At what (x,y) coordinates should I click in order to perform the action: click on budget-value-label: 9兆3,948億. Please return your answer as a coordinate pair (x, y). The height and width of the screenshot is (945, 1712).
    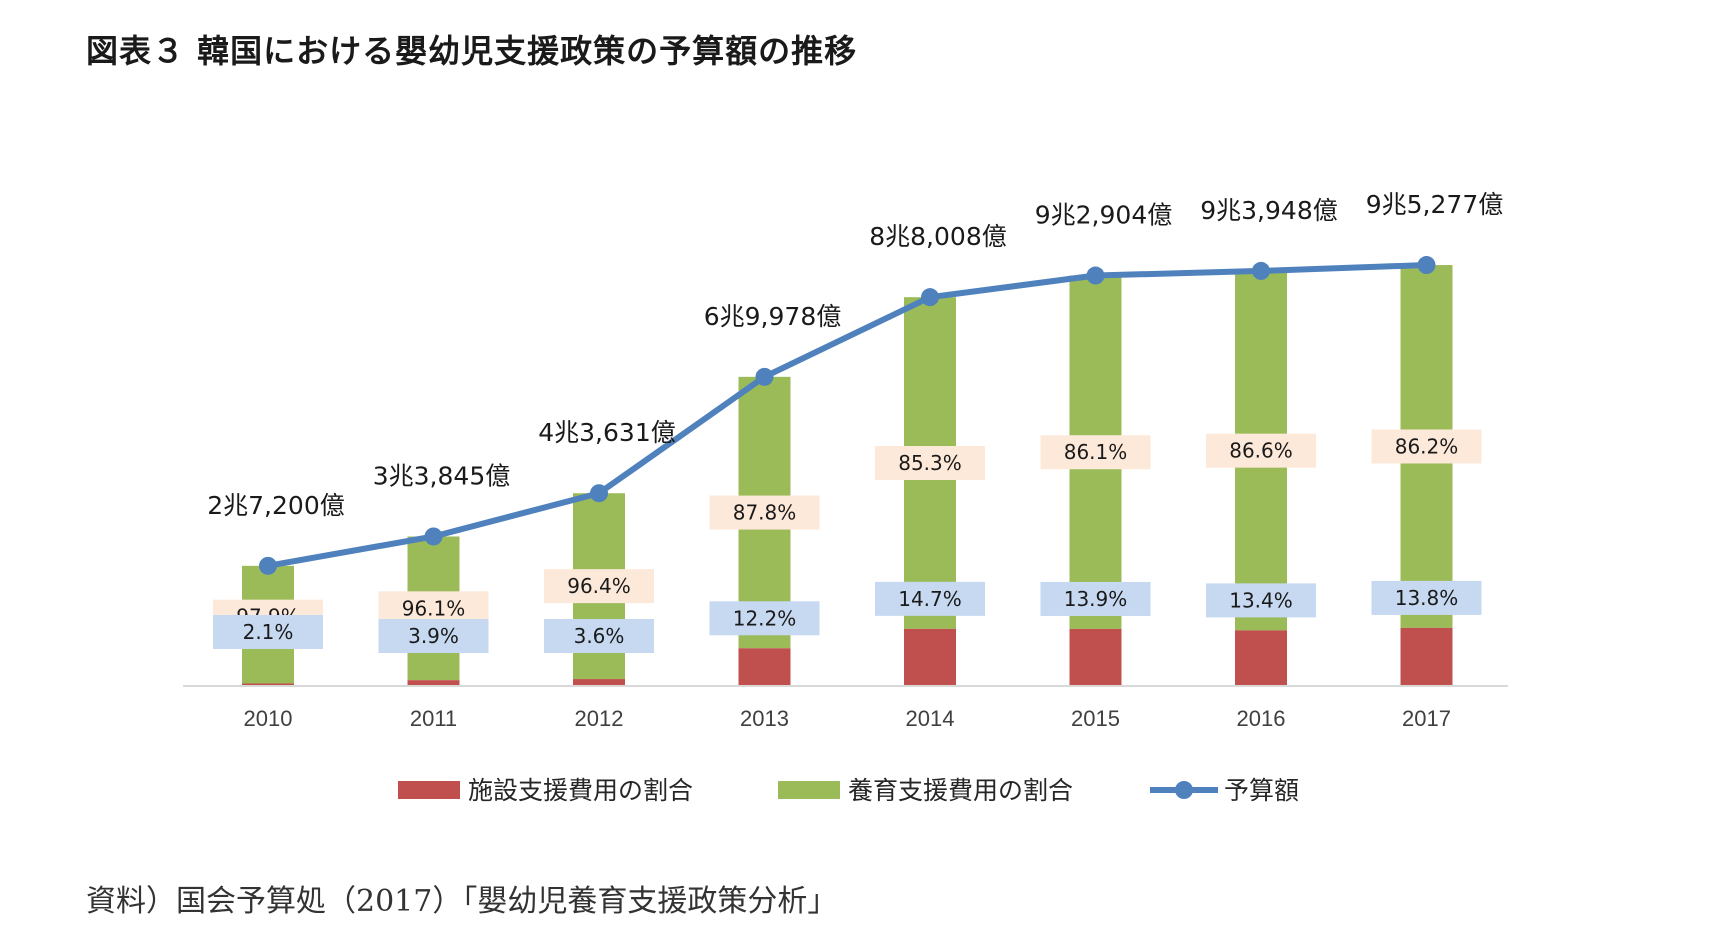
    Looking at the image, I should click on (1268, 210).